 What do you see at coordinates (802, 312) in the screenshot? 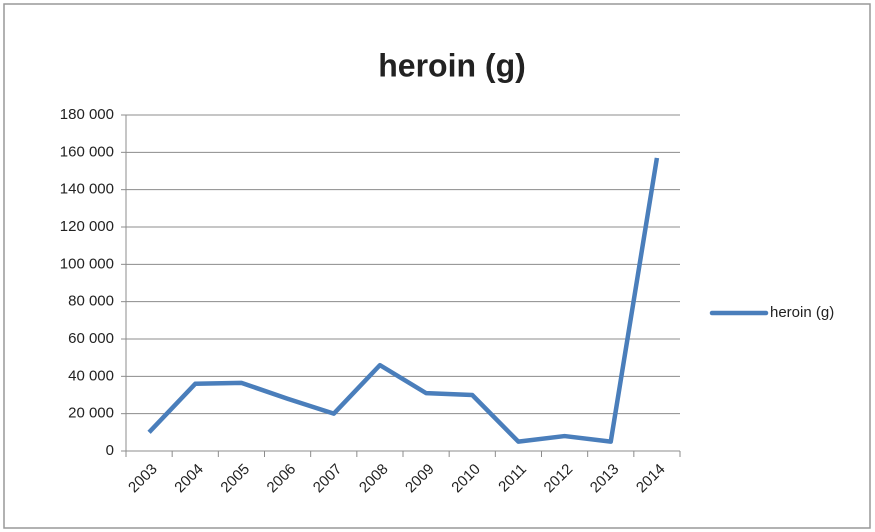
I see `legend-label: heroin (g)` at bounding box center [802, 312].